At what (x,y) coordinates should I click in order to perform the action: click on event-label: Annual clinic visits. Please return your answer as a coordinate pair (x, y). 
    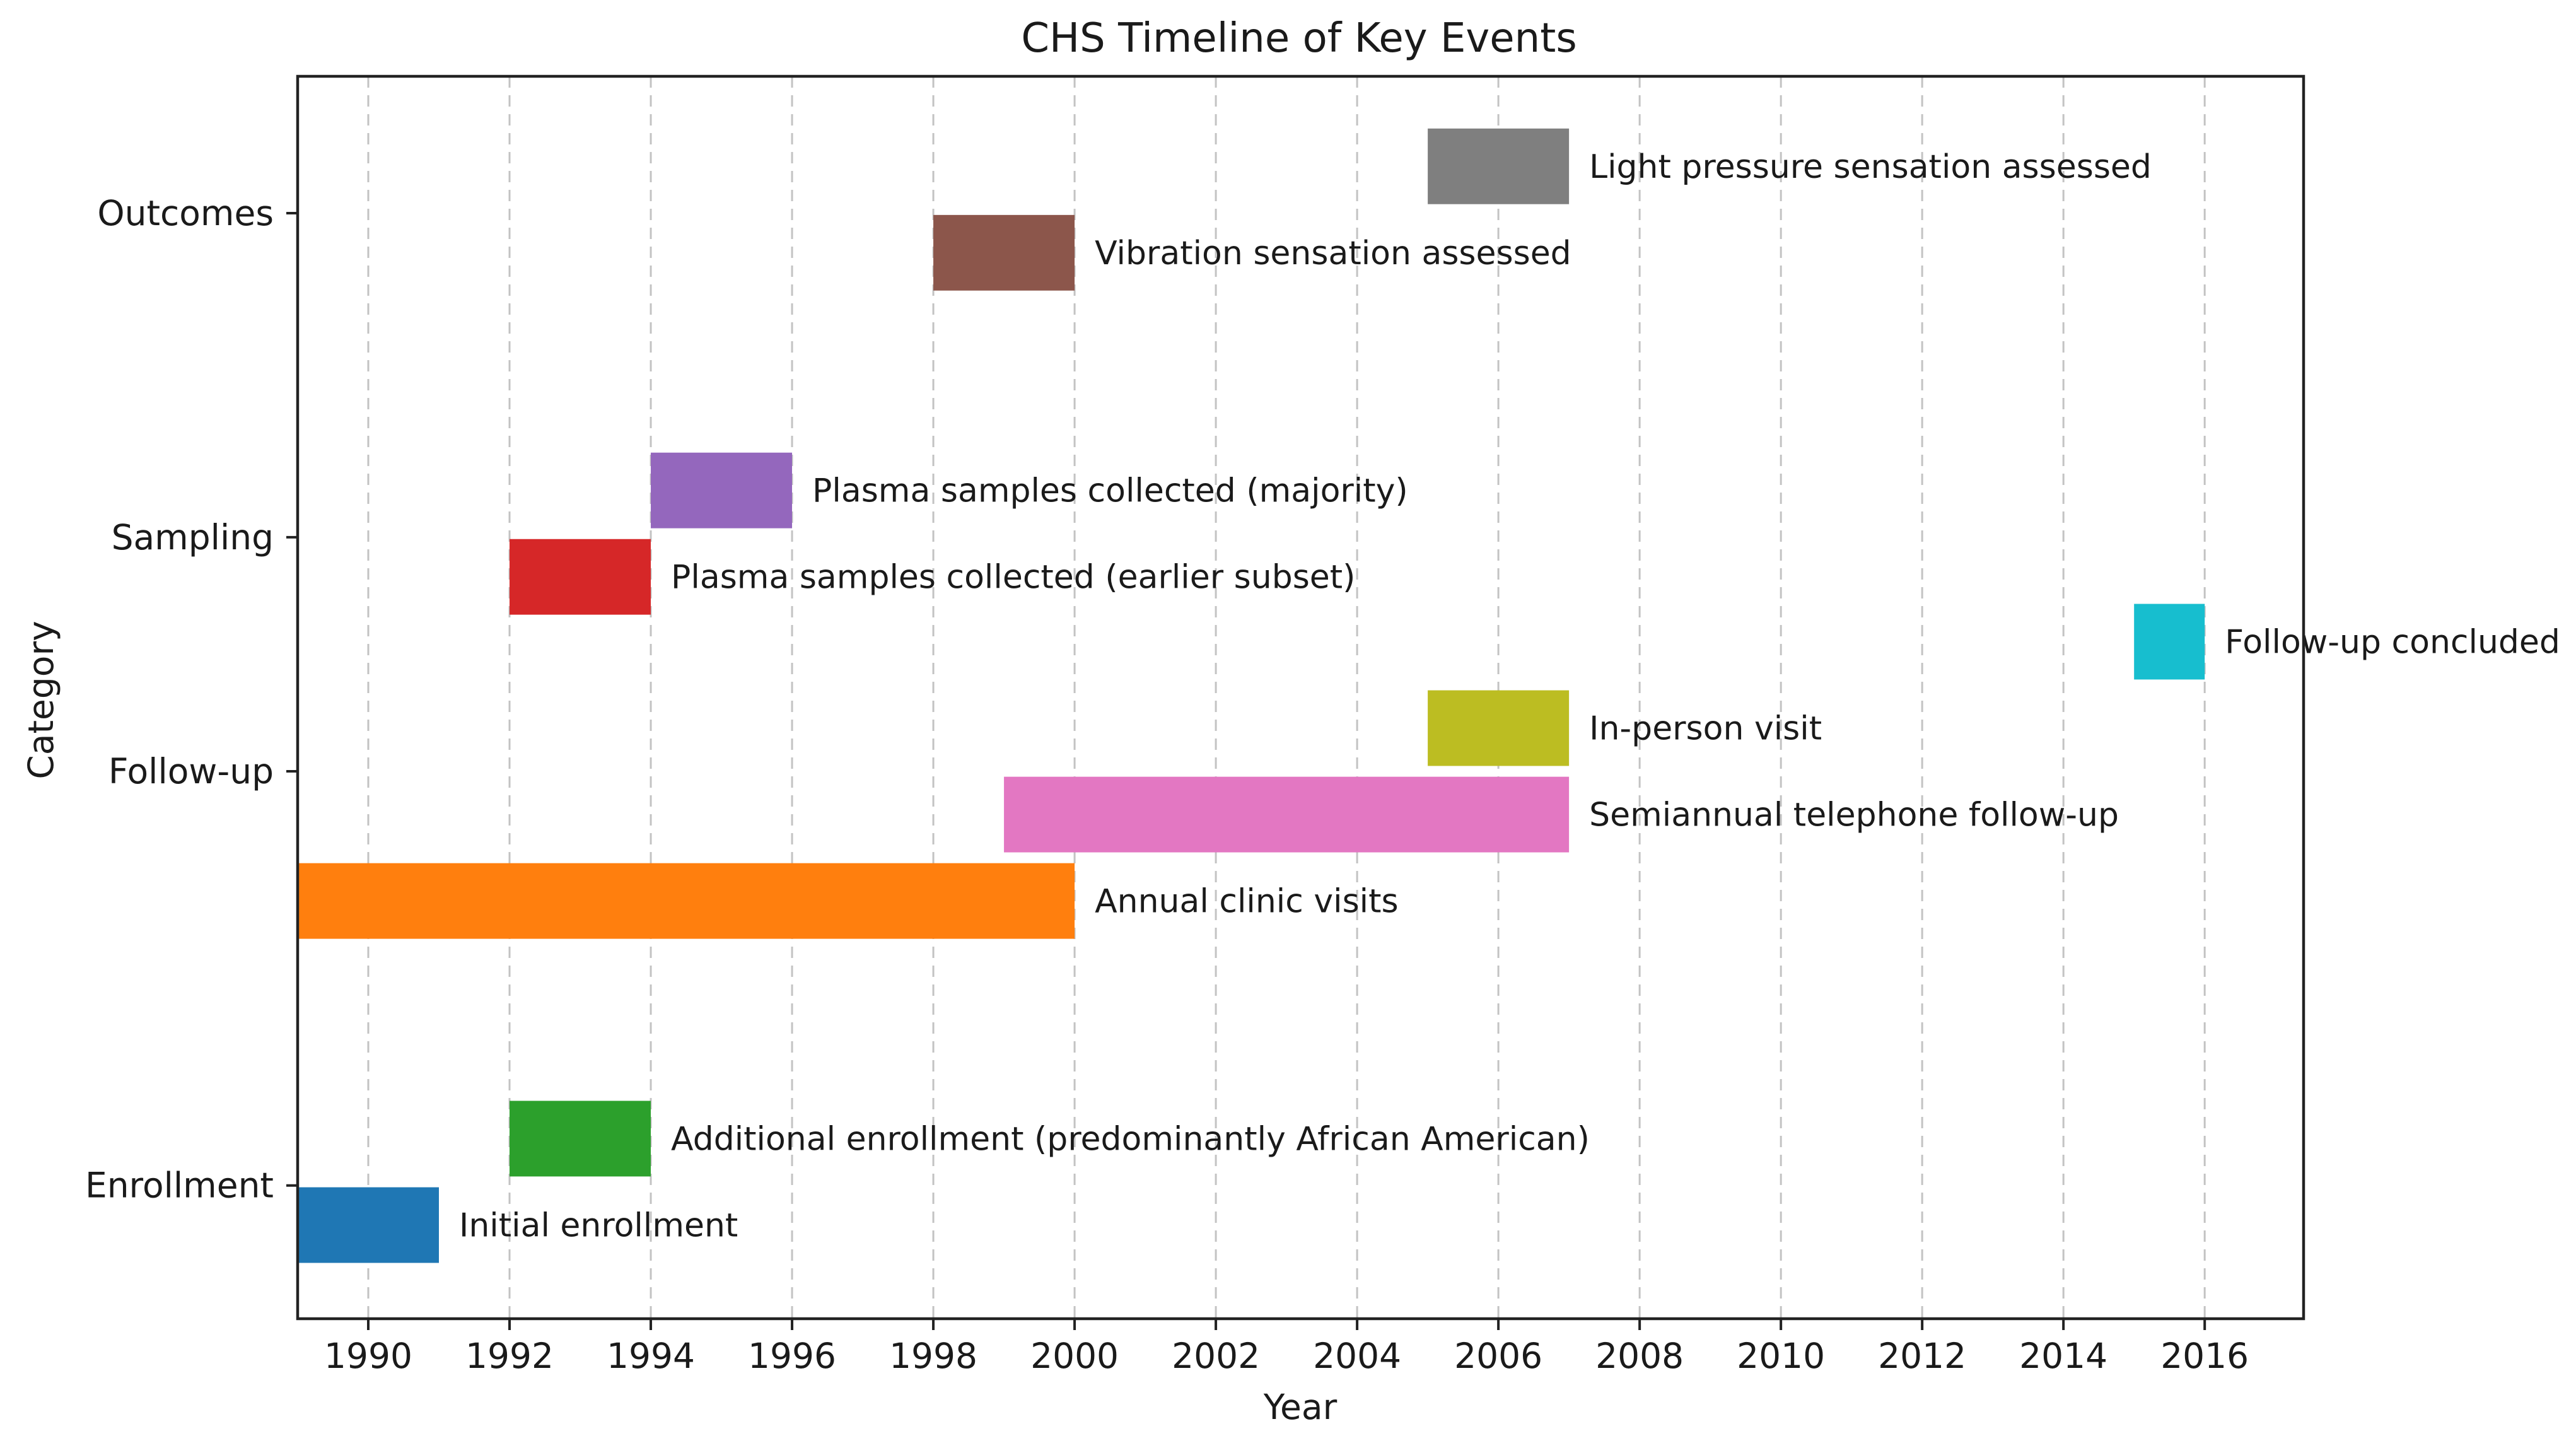
    Looking at the image, I should click on (1247, 902).